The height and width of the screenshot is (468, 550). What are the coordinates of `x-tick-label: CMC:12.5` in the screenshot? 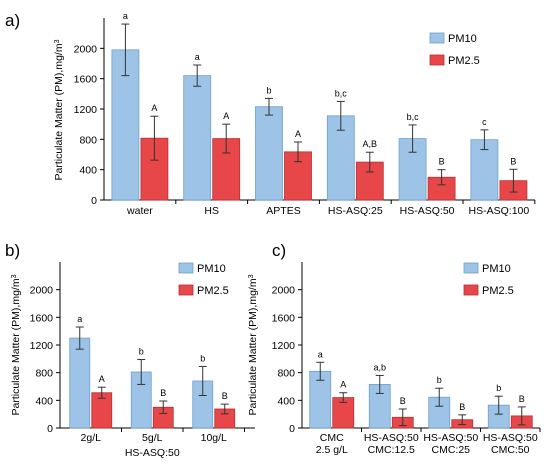 It's located at (391, 450).